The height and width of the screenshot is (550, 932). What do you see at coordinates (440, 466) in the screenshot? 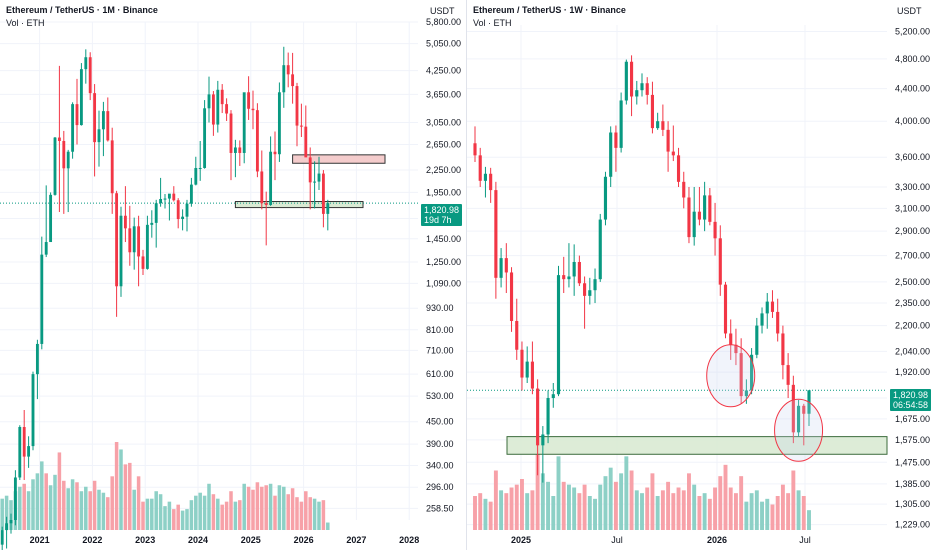
I see `y-tick-label: 340.00` at bounding box center [440, 466].